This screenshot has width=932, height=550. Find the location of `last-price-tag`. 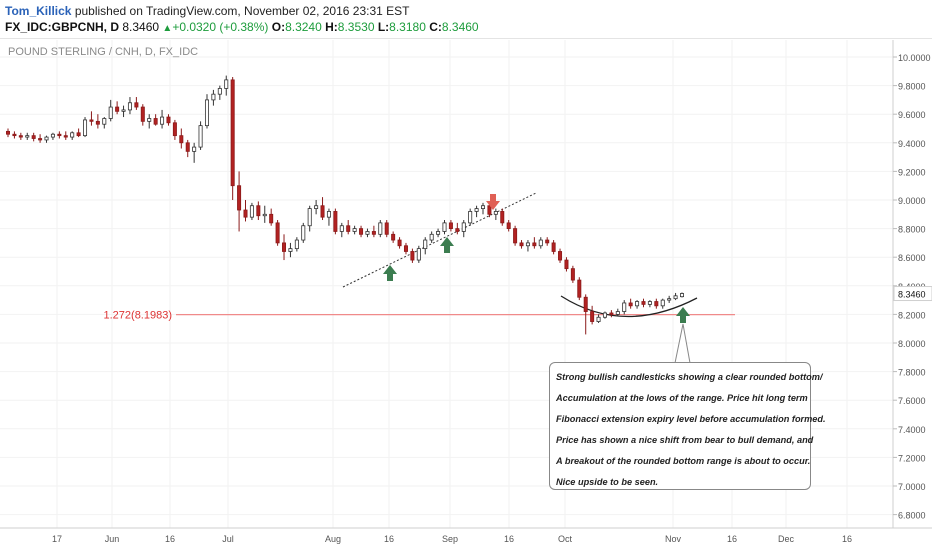

last-price-tag is located at coordinates (912, 294).